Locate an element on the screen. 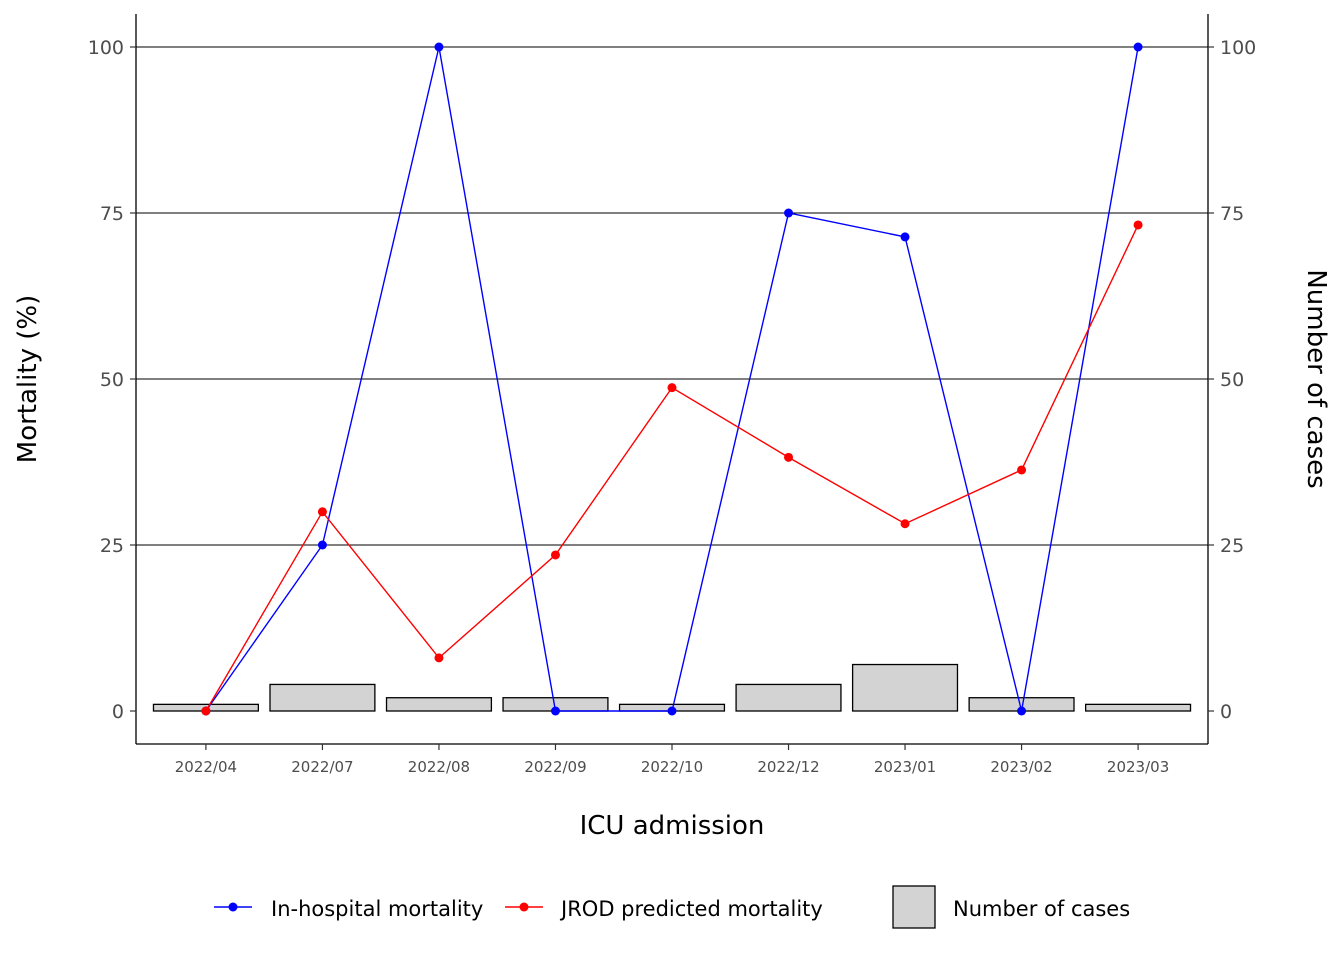 This screenshot has height=960, width=1344. bar-cases-2022/12 is located at coordinates (788, 697).